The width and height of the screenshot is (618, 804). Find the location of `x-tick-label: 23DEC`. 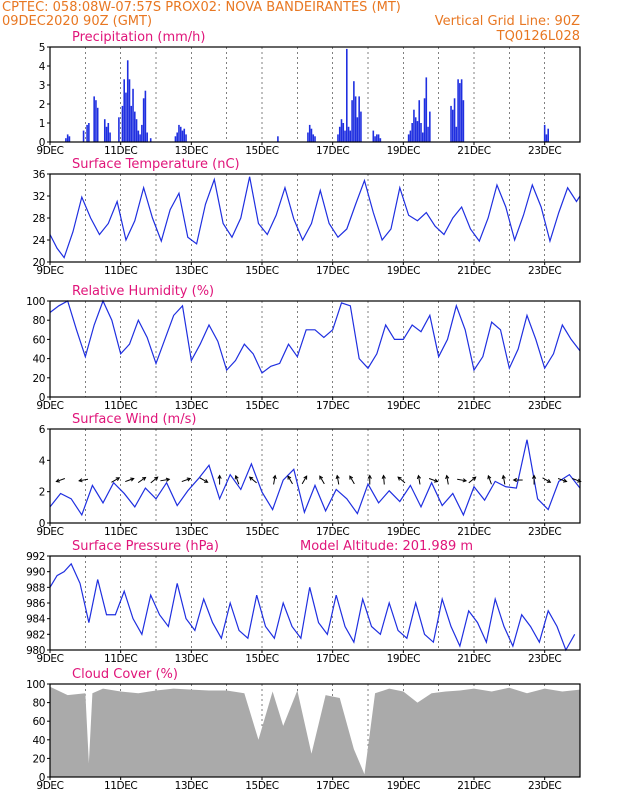

x-tick-label: 23DEC is located at coordinates (544, 786).